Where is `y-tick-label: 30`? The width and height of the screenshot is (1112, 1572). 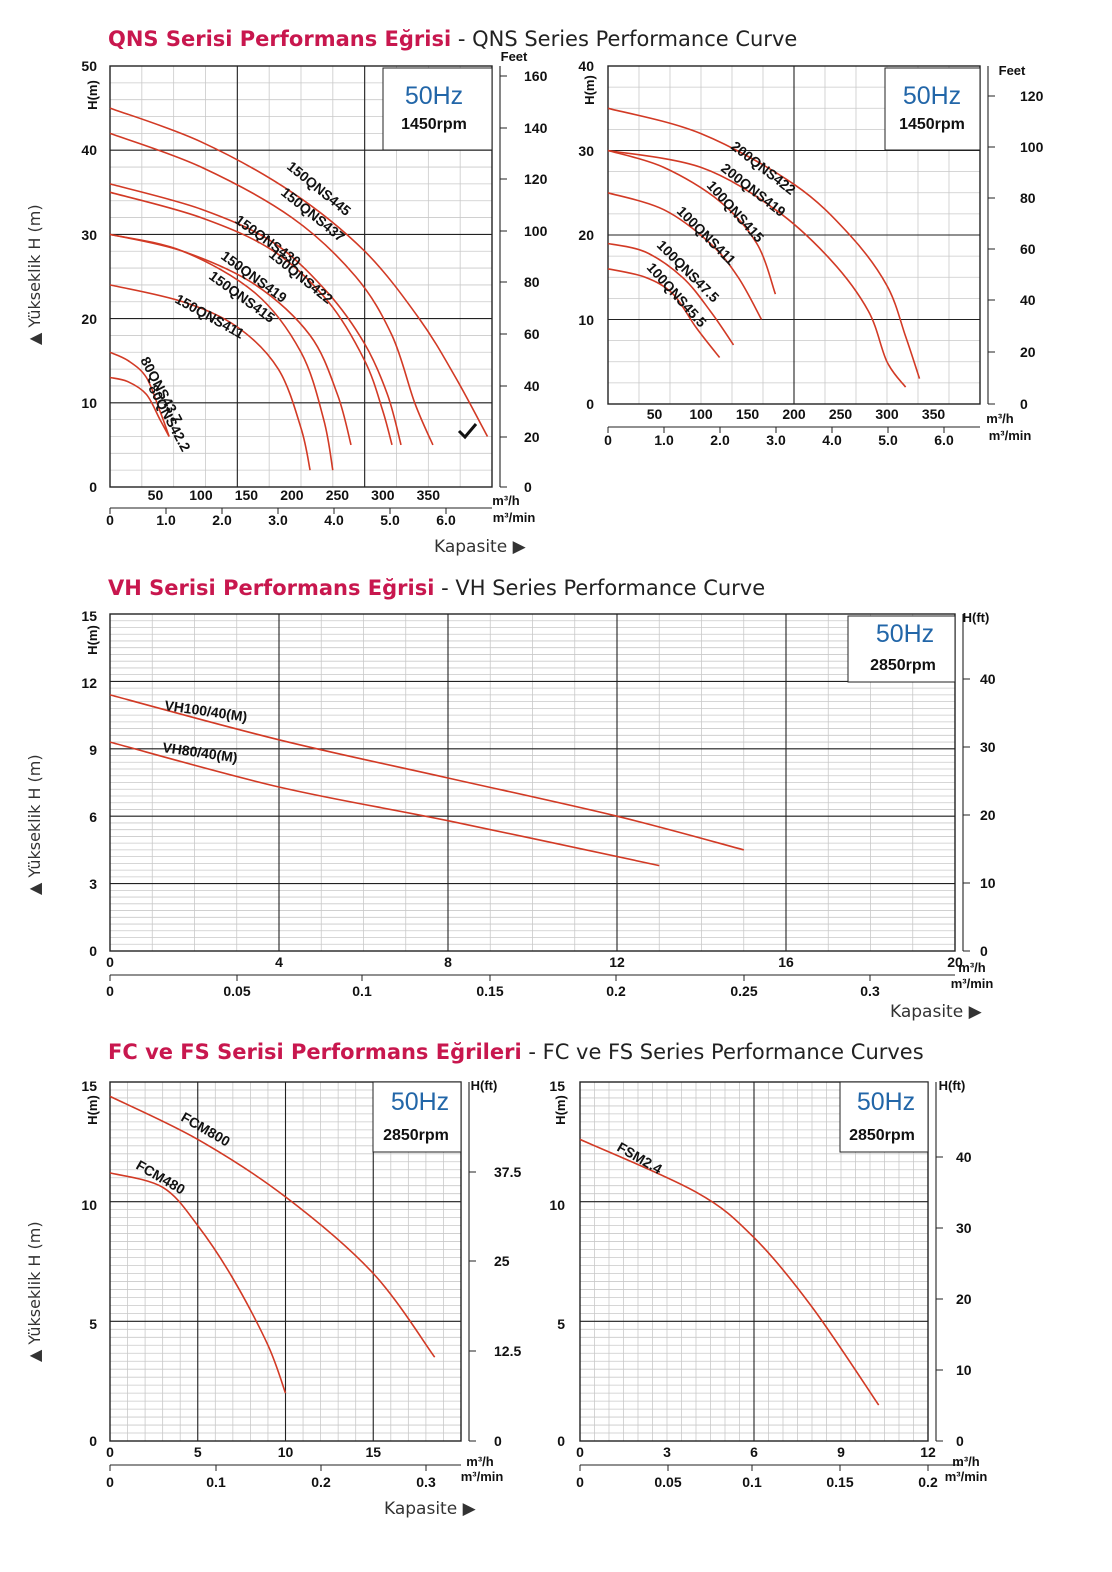 y-tick-label: 30 is located at coordinates (586, 151).